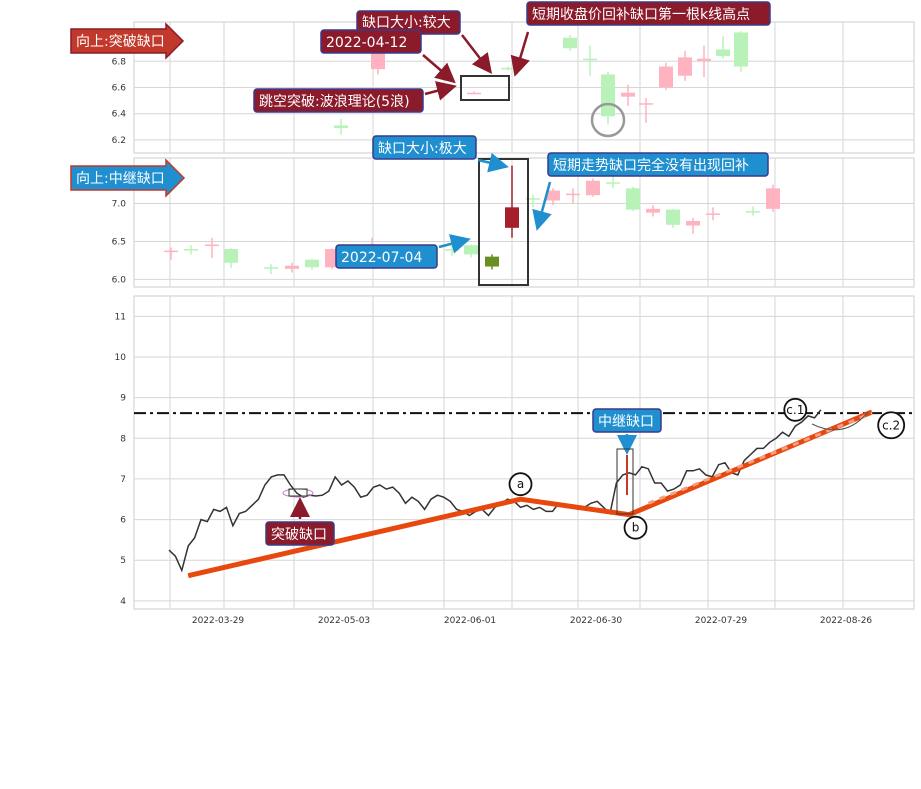 This screenshot has width=921, height=789. I want to click on marker-label: c.2, so click(891, 425).